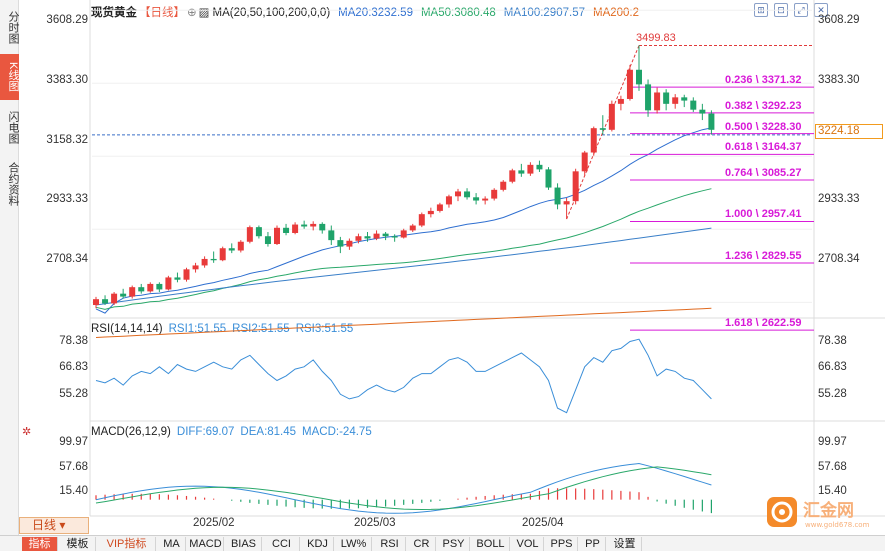 This screenshot has height=551, width=885. I want to click on ma100-line, so click(403, 266).